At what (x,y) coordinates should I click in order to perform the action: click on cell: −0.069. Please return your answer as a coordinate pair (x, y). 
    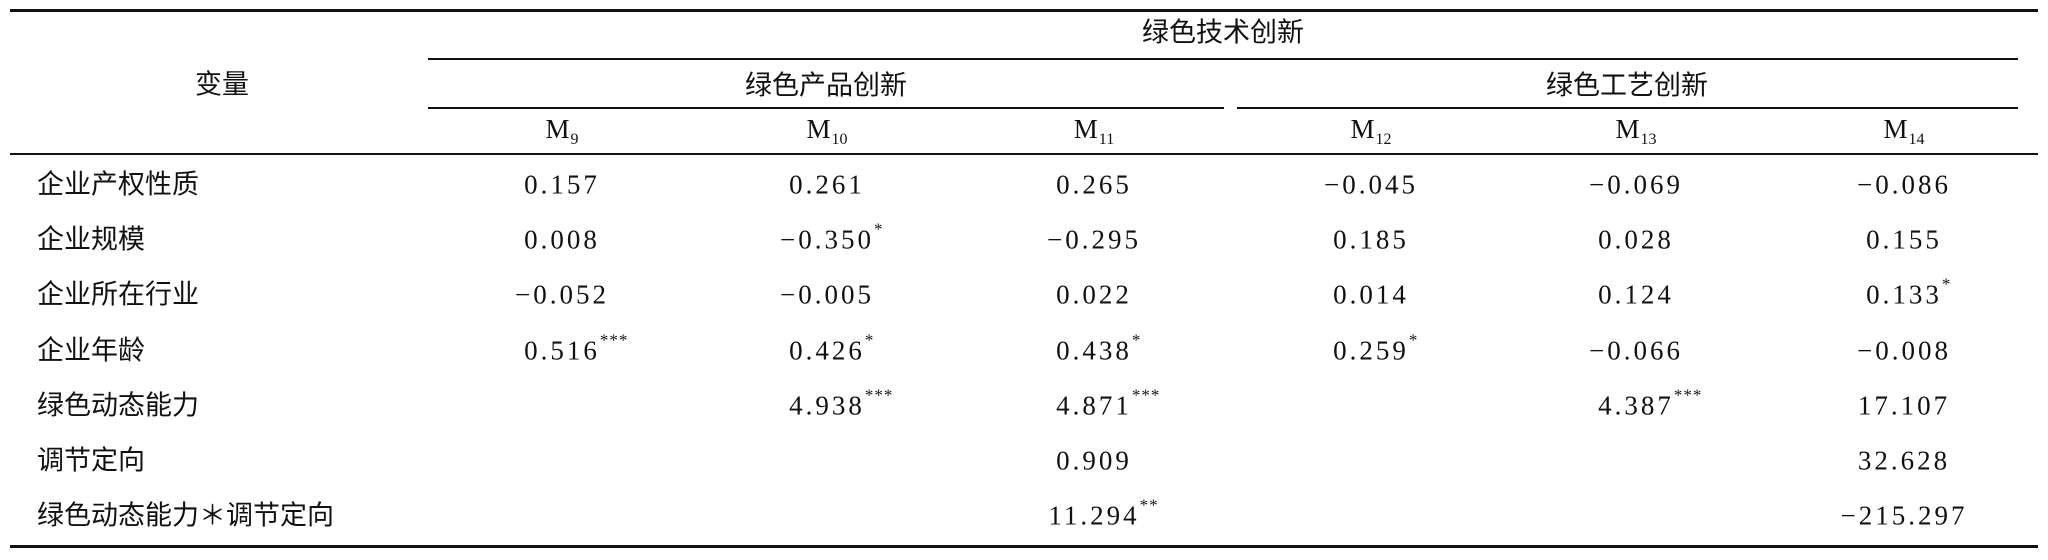
    Looking at the image, I should click on (1636, 184).